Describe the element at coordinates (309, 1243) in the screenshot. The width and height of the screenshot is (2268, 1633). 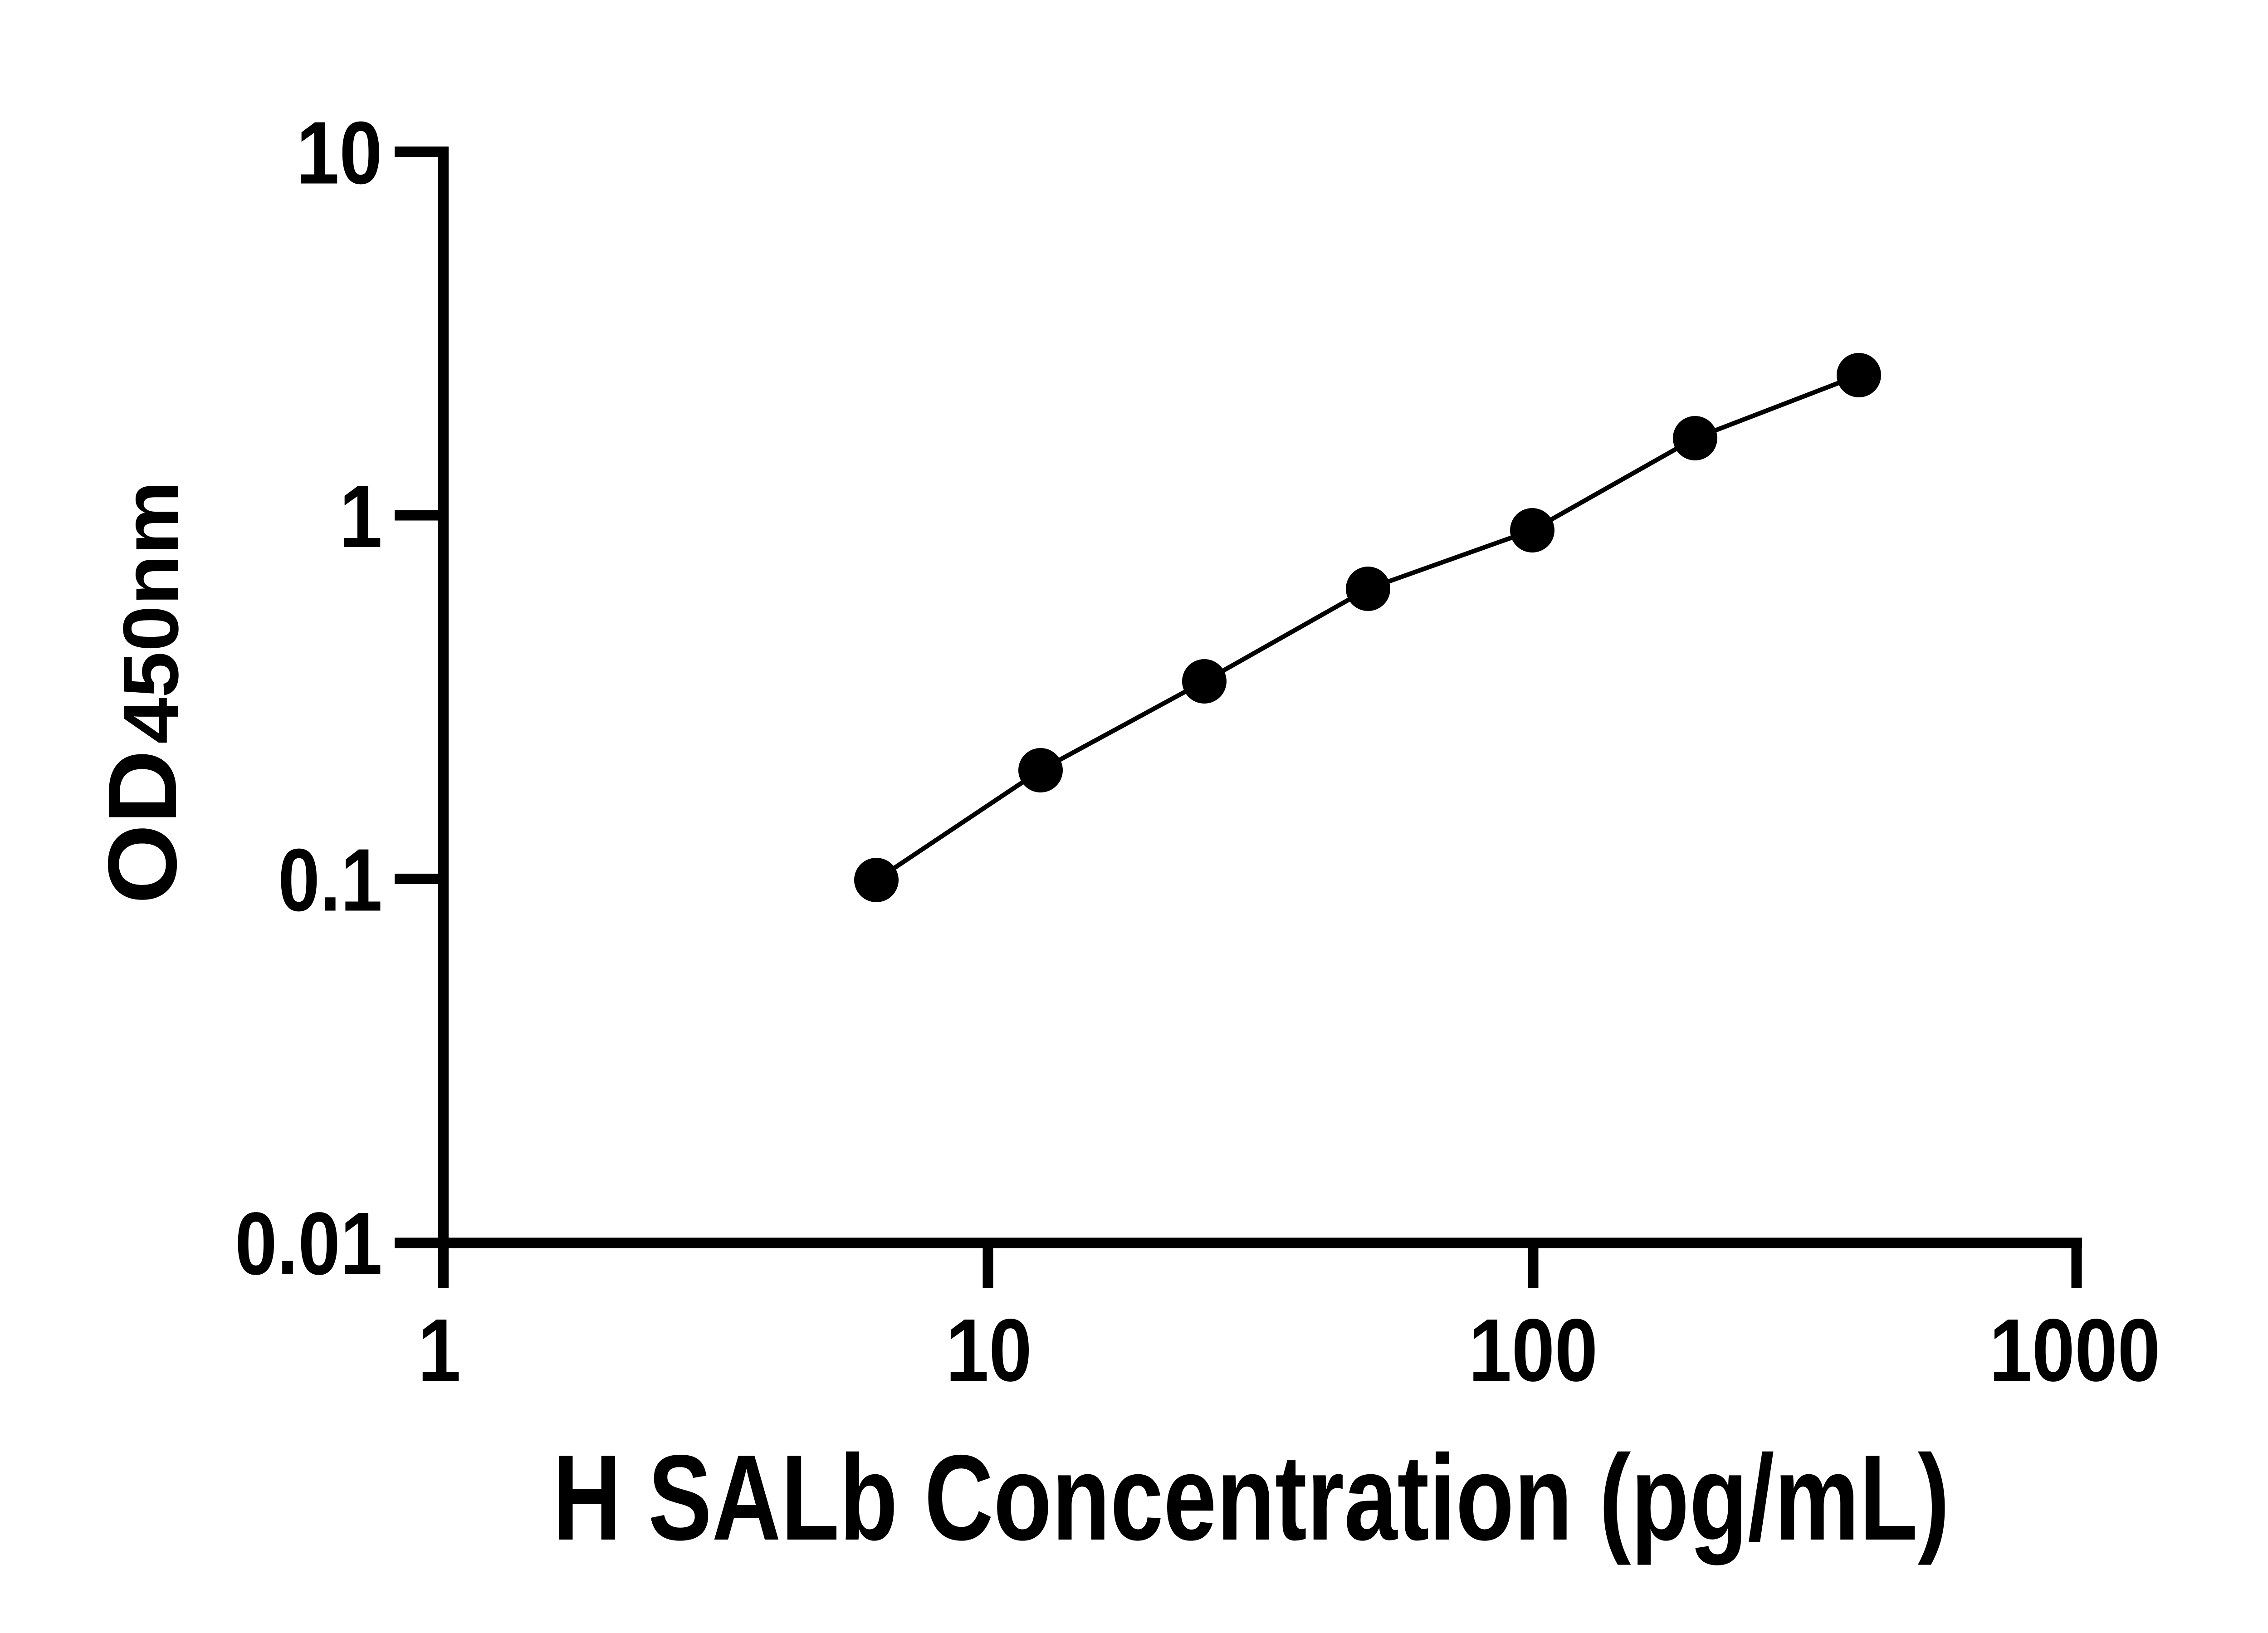
I see `svg-text: 0.01` at that location.